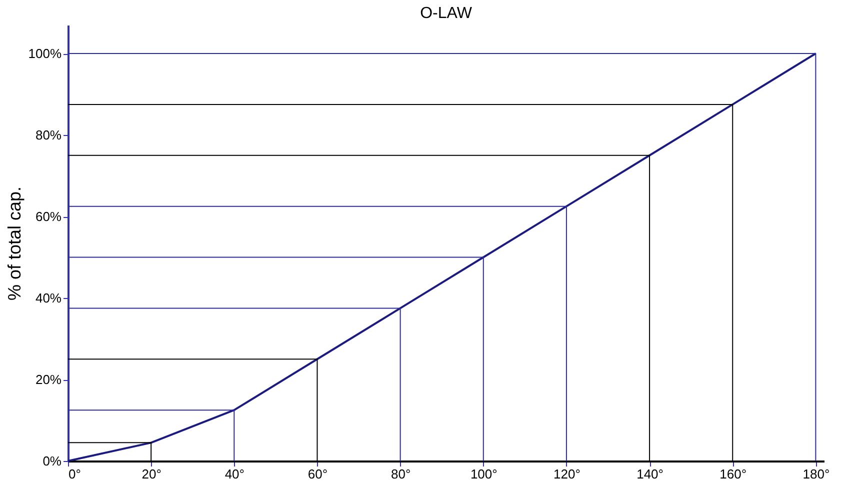 Image resolution: width=844 pixels, height=486 pixels. What do you see at coordinates (45, 54) in the screenshot?
I see `y-tick-label: 100%` at bounding box center [45, 54].